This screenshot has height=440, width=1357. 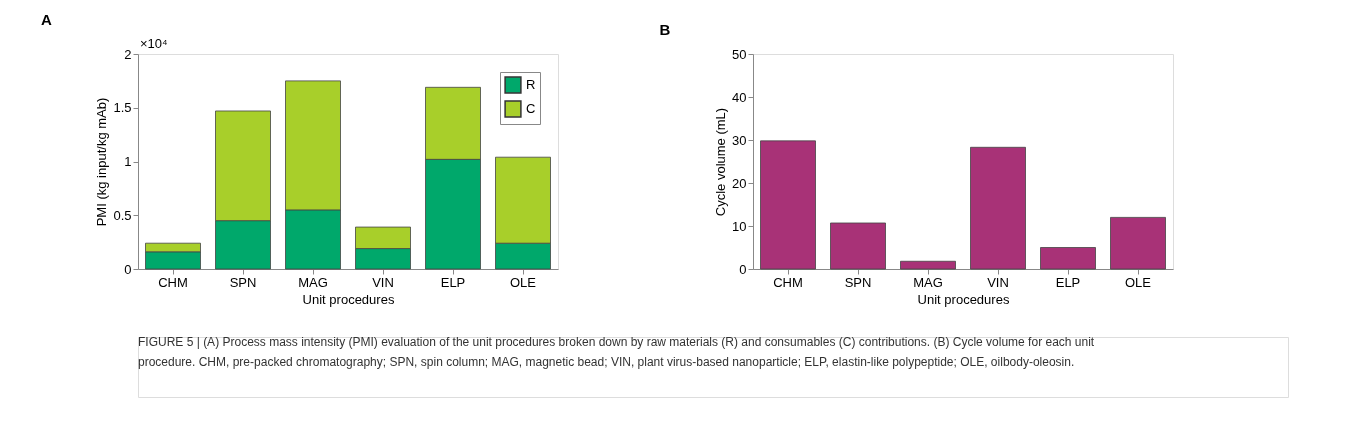 I want to click on chart-title: A, so click(x=46, y=19).